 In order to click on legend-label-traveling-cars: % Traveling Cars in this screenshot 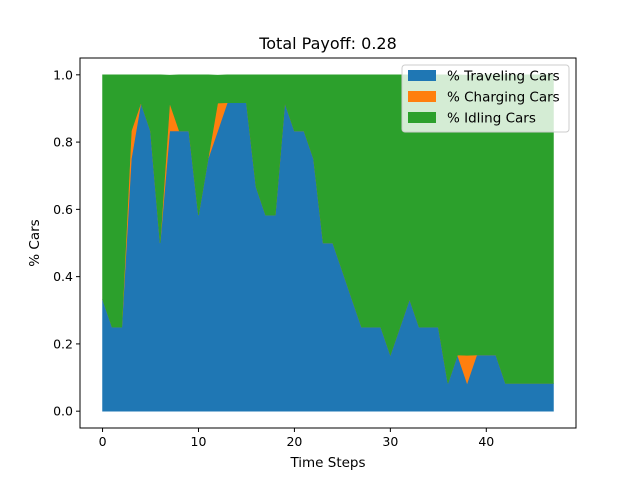, I will do `click(503, 77)`.